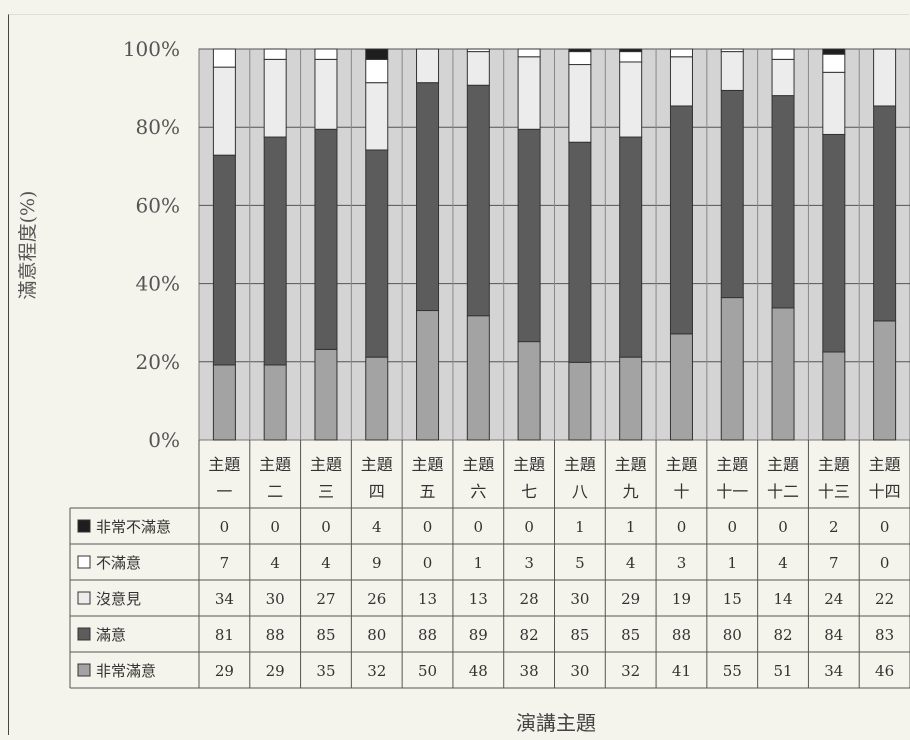 This screenshot has width=910, height=740. What do you see at coordinates (783, 491) in the screenshot?
I see `category-label: 十二` at bounding box center [783, 491].